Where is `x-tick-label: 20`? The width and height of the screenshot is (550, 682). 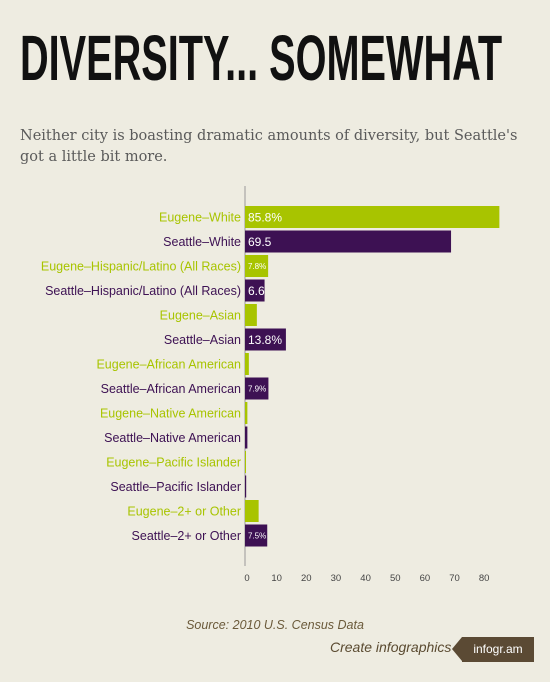 x-tick-label: 20 is located at coordinates (306, 578).